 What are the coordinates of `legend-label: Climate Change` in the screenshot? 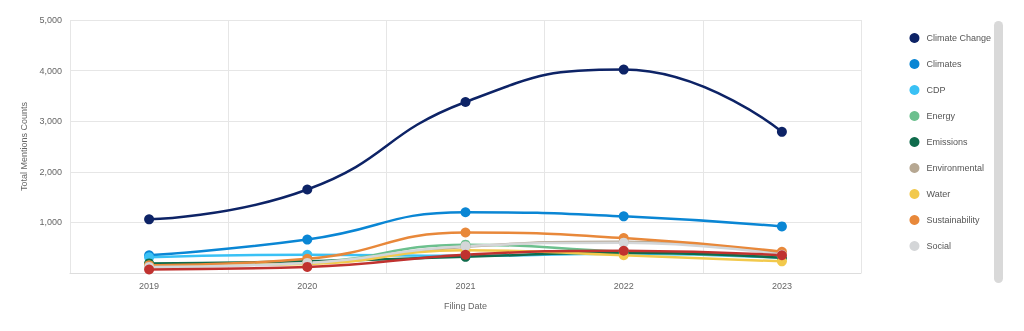 It's located at (959, 38).